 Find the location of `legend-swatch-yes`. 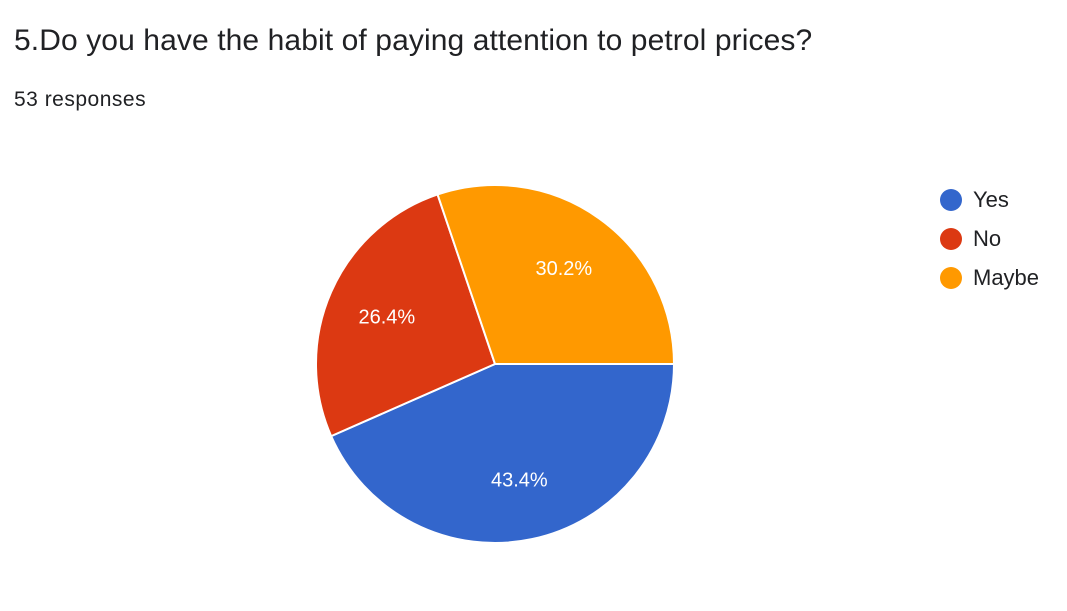

legend-swatch-yes is located at coordinates (951, 199).